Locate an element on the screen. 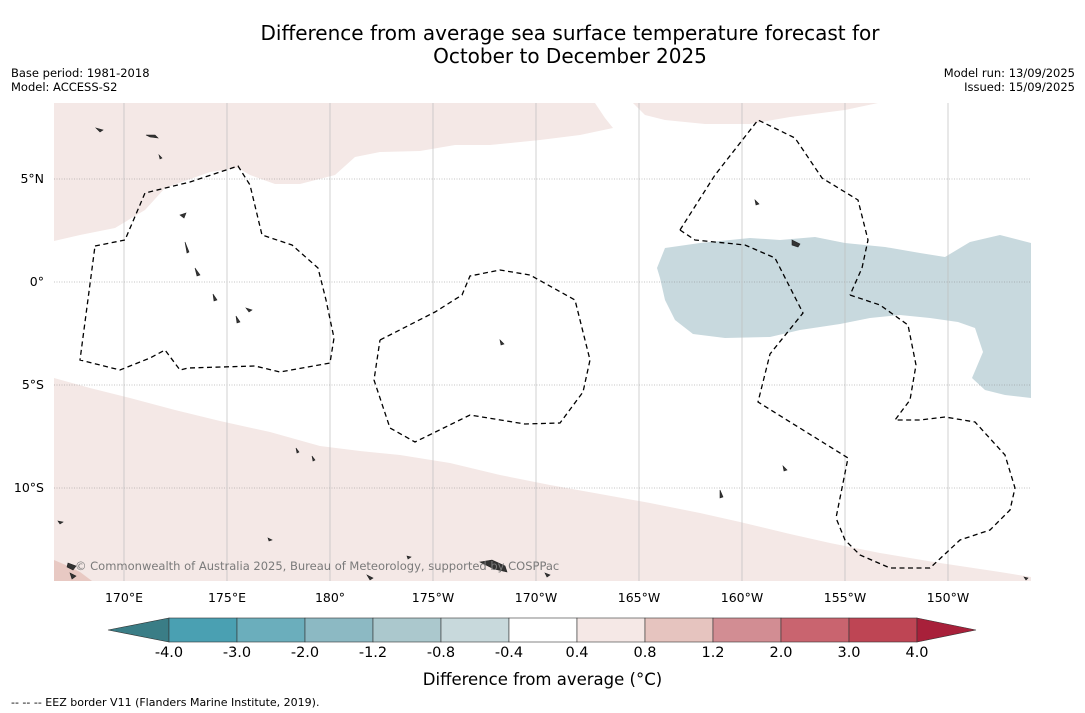 The width and height of the screenshot is (1085, 713). lon-label-170e: 170°E is located at coordinates (123, 597).